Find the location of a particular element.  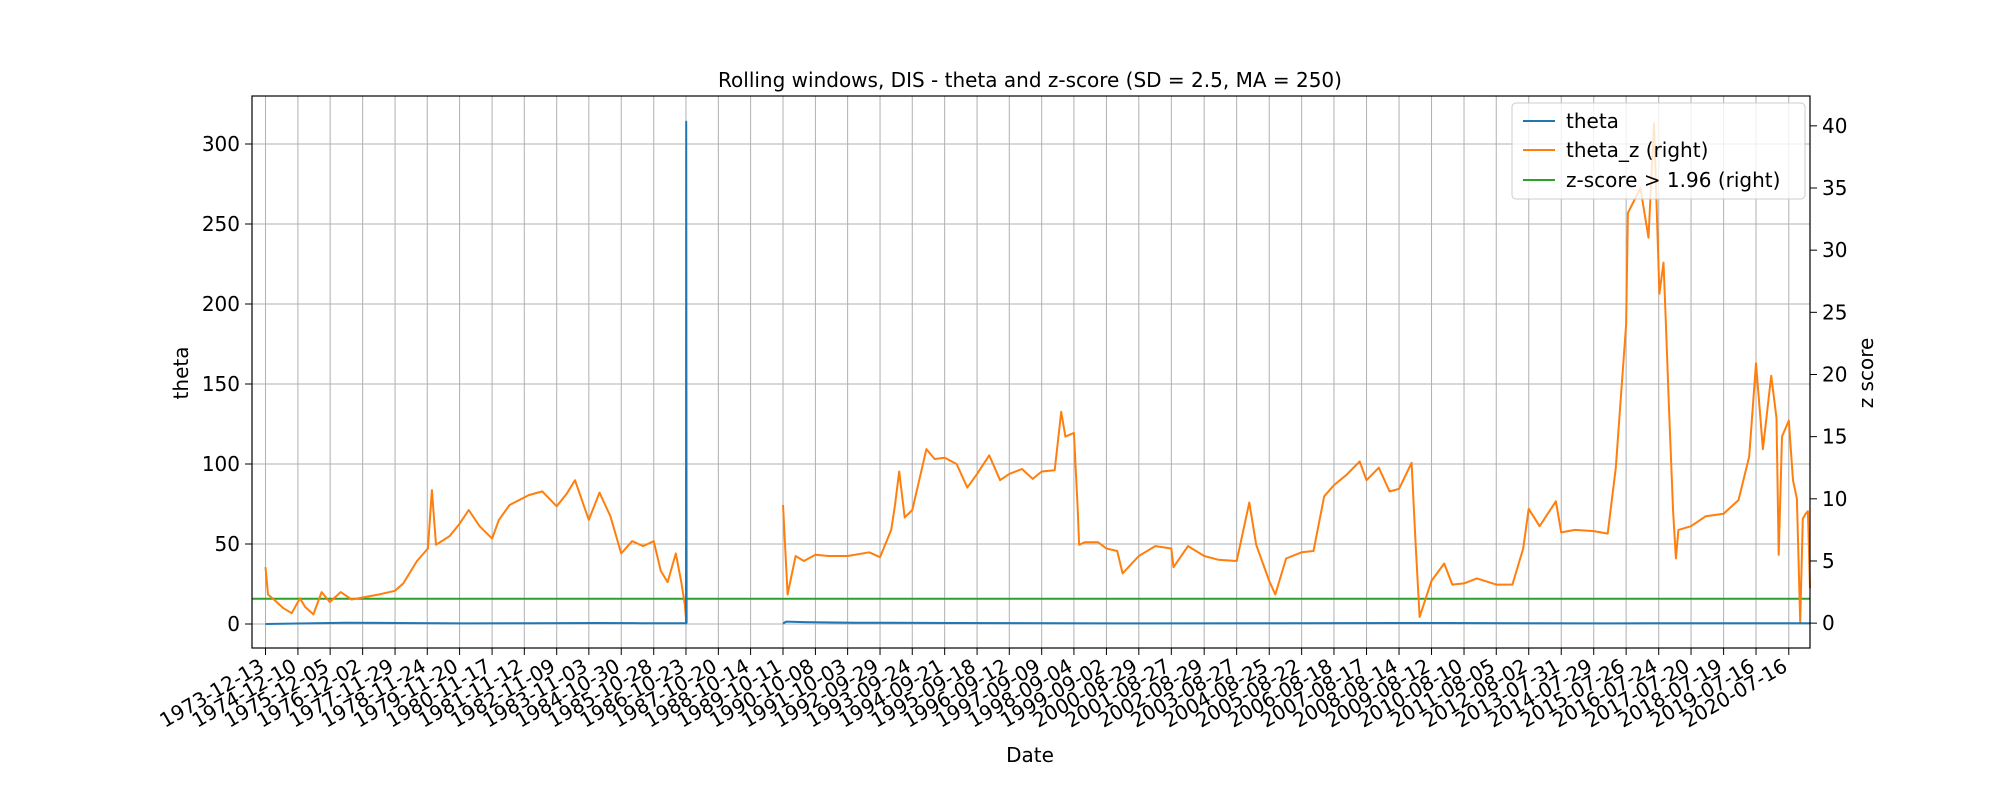

y-right-tick-label: 20 is located at coordinates (1834, 374).